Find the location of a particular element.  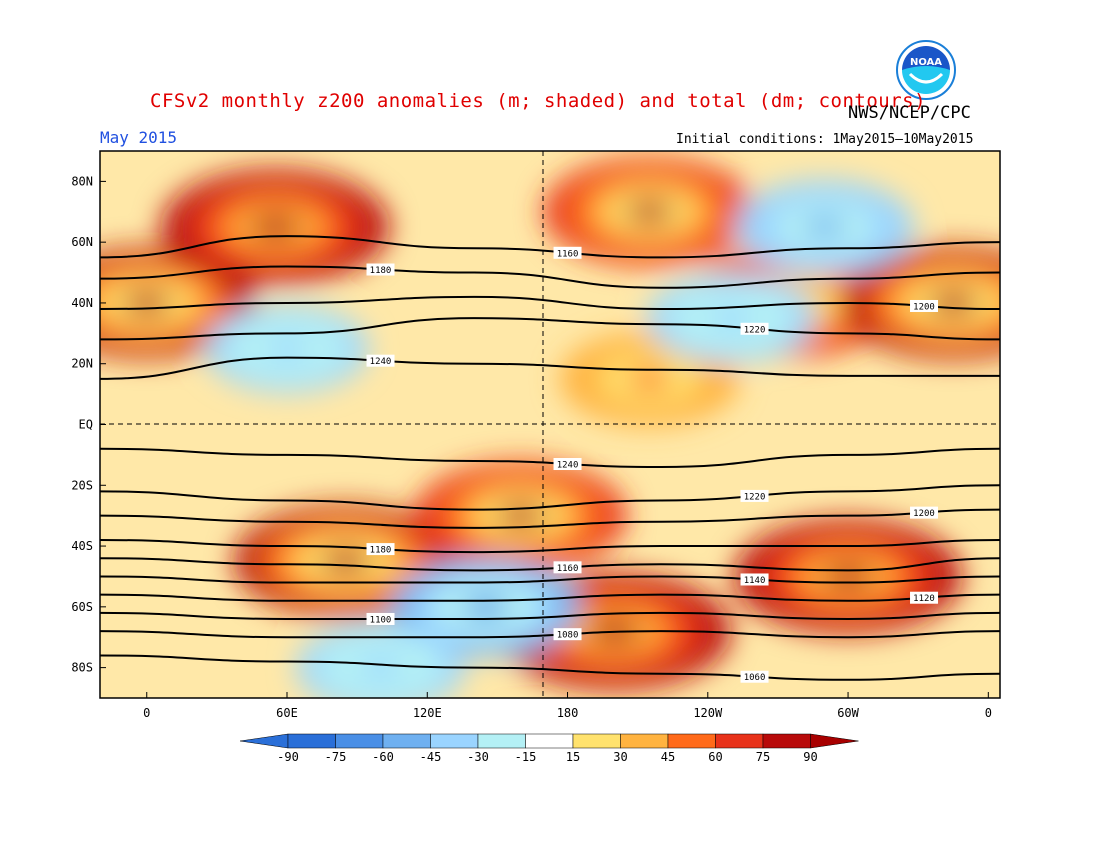

contour-label-10: 1140 is located at coordinates (754, 579).